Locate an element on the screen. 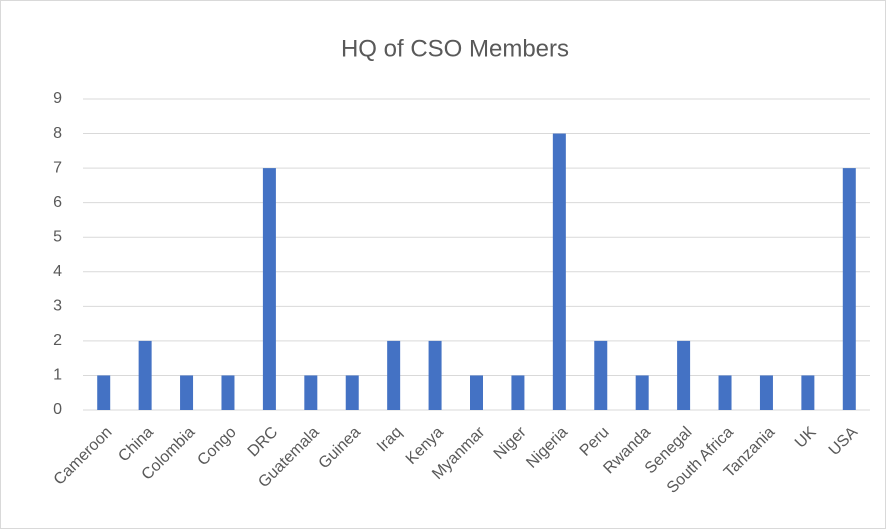 Image resolution: width=886 pixels, height=529 pixels. y-tick-label: 2 is located at coordinates (57, 340).